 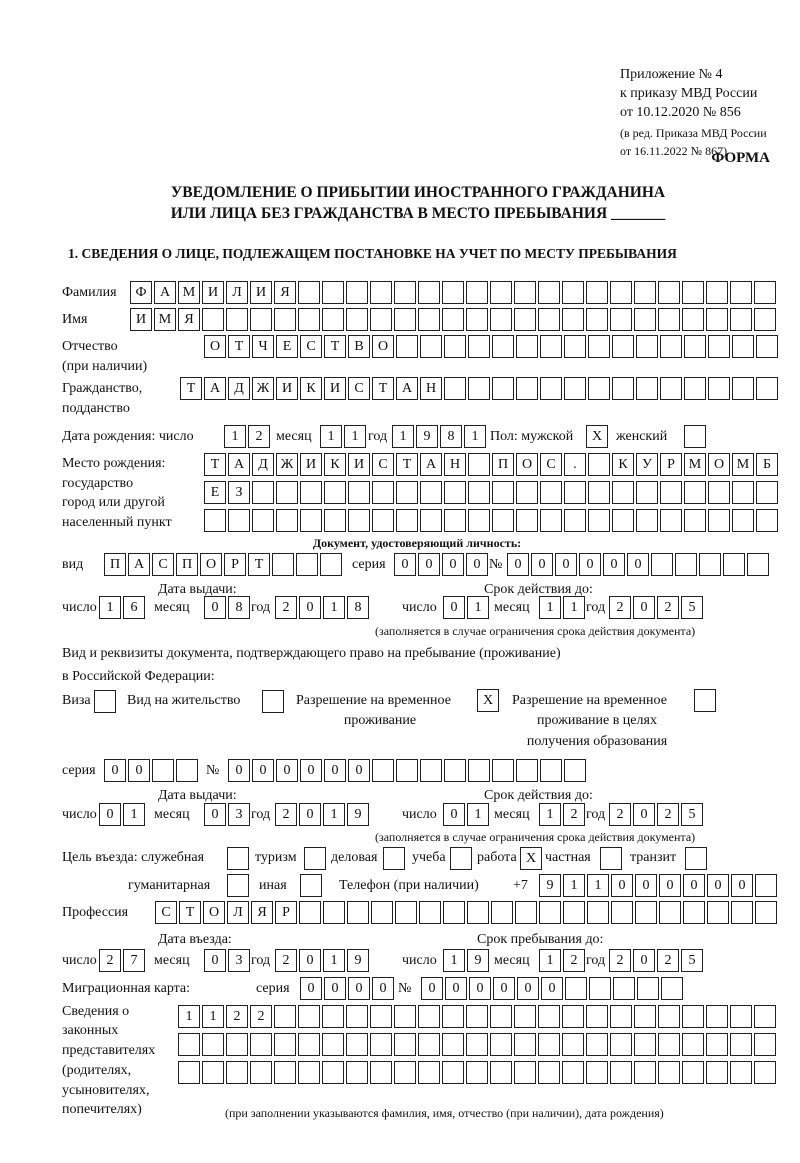 I want to click on residence-checkbox, so click(x=273, y=701).